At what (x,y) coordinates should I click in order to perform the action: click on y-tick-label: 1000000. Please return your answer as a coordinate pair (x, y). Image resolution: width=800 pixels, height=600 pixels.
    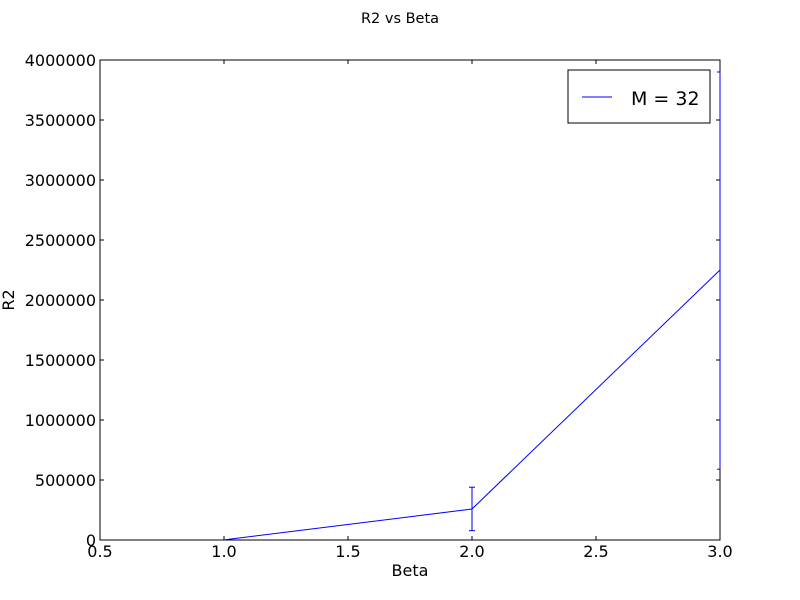
    Looking at the image, I should click on (60, 420).